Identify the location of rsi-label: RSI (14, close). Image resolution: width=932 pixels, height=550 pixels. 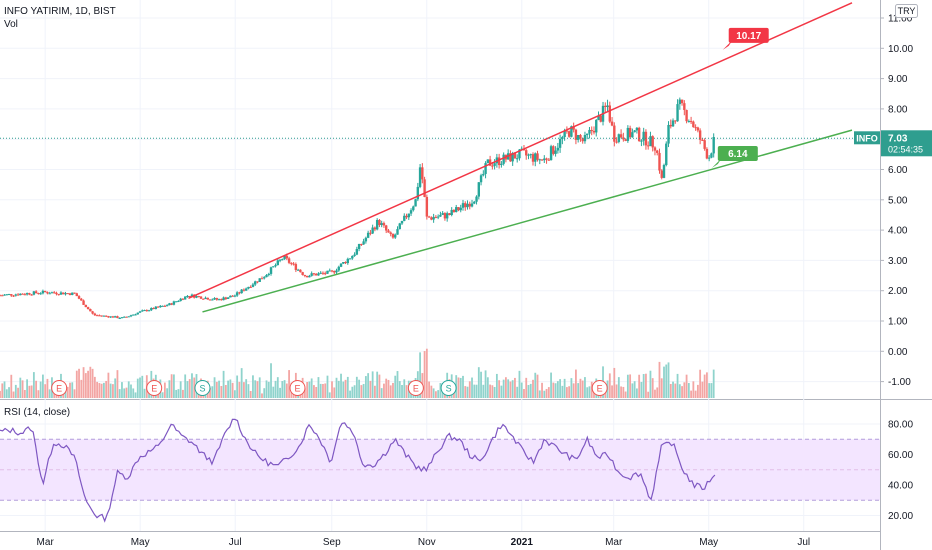
(37, 412).